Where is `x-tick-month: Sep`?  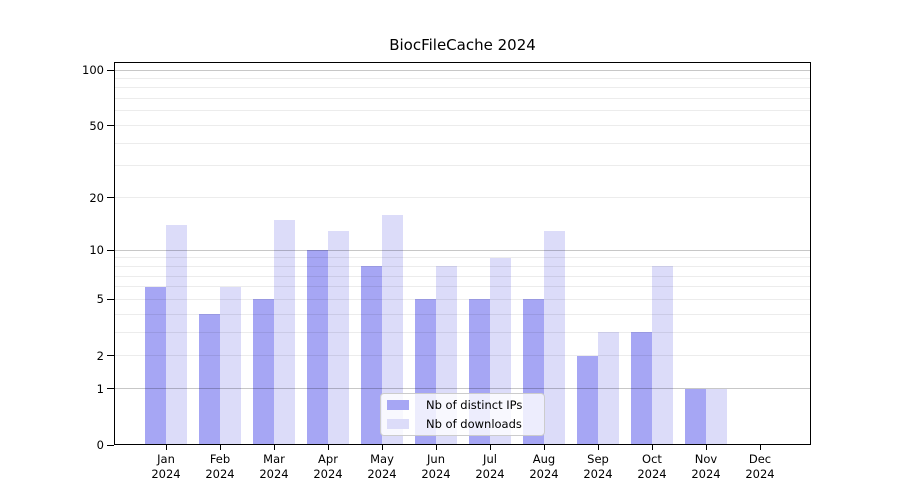 x-tick-month: Sep is located at coordinates (598, 459).